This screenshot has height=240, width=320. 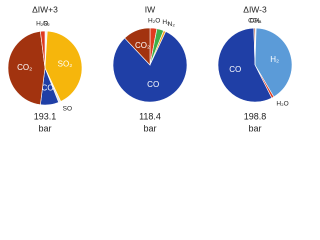 I want to click on annotation: 198.8, so click(x=255, y=116).